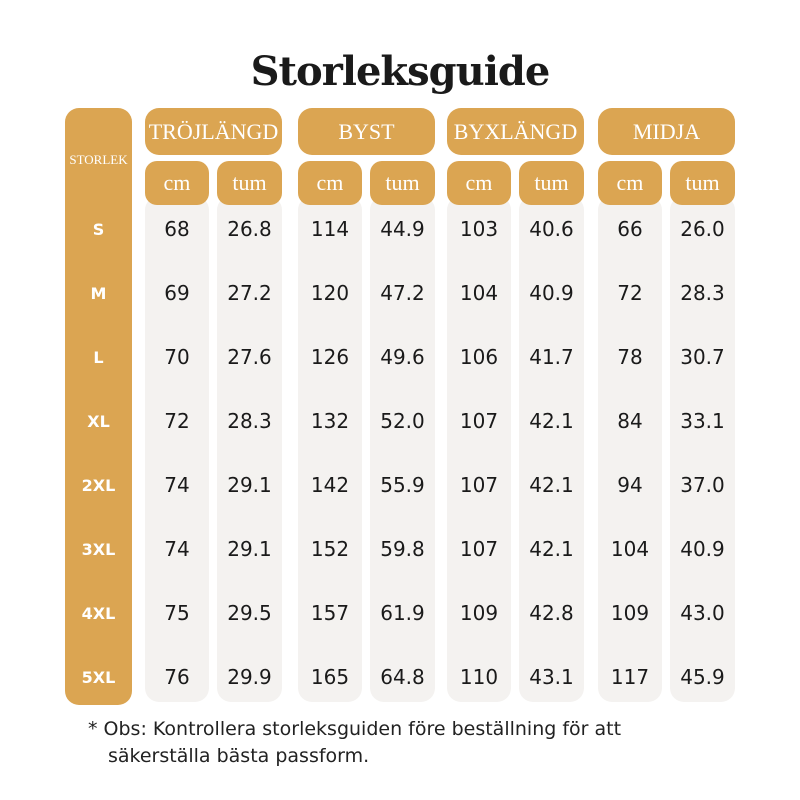  What do you see at coordinates (249, 357) in the screenshot?
I see `cell: 27.6` at bounding box center [249, 357].